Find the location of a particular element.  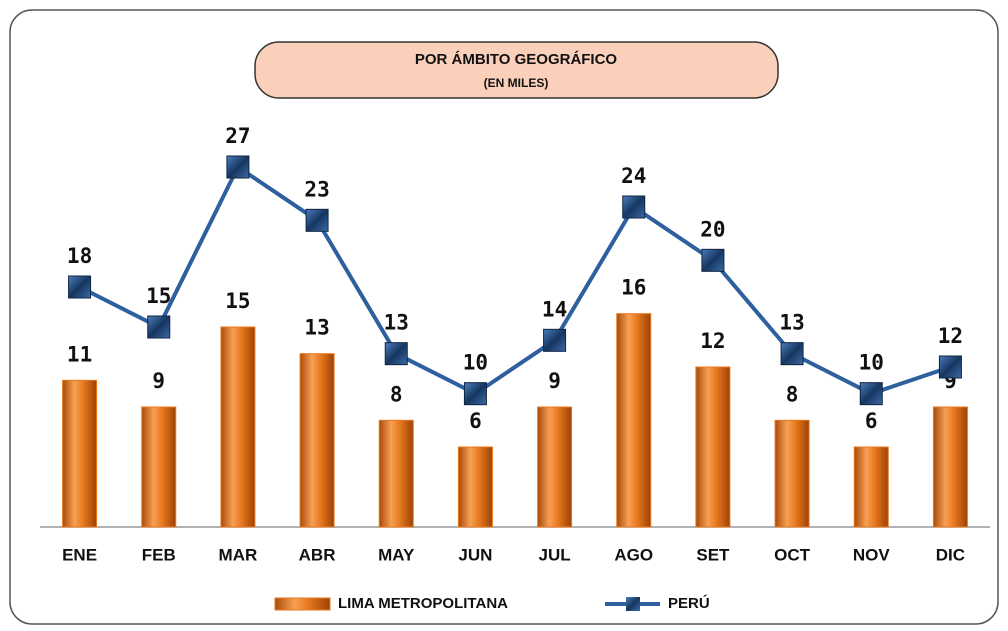

bar-value-label: 13 is located at coordinates (316, 328).